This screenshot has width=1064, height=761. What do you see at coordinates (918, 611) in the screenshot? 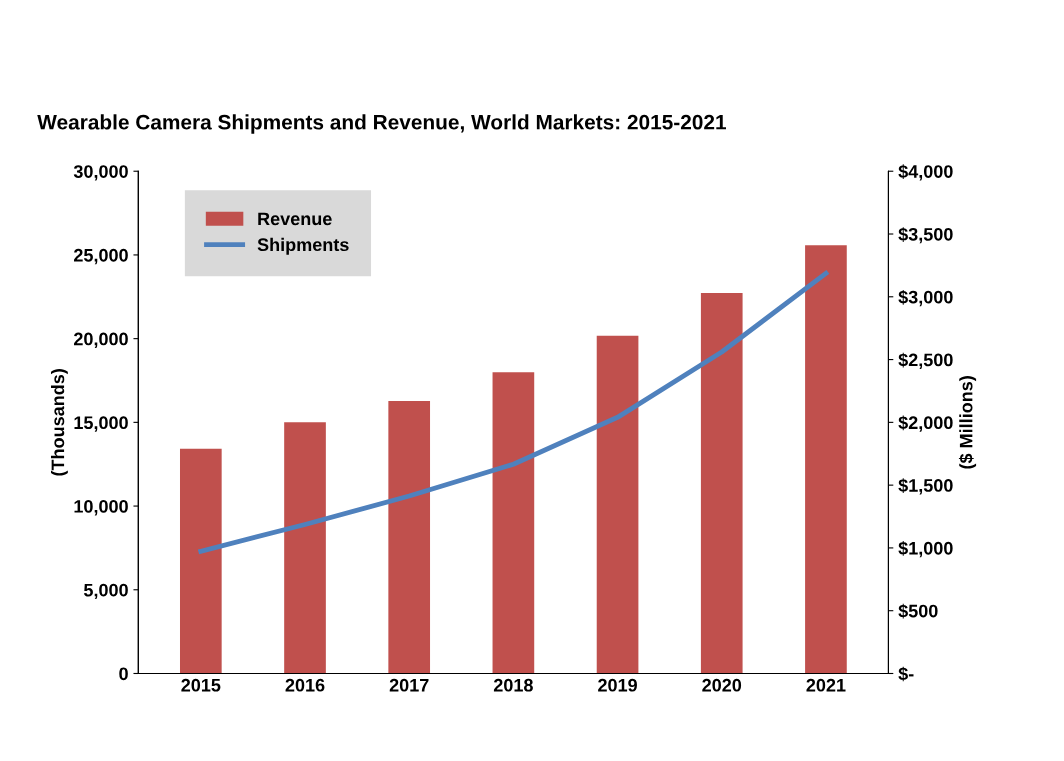
I see `y2-tick-label: $500` at bounding box center [918, 611].